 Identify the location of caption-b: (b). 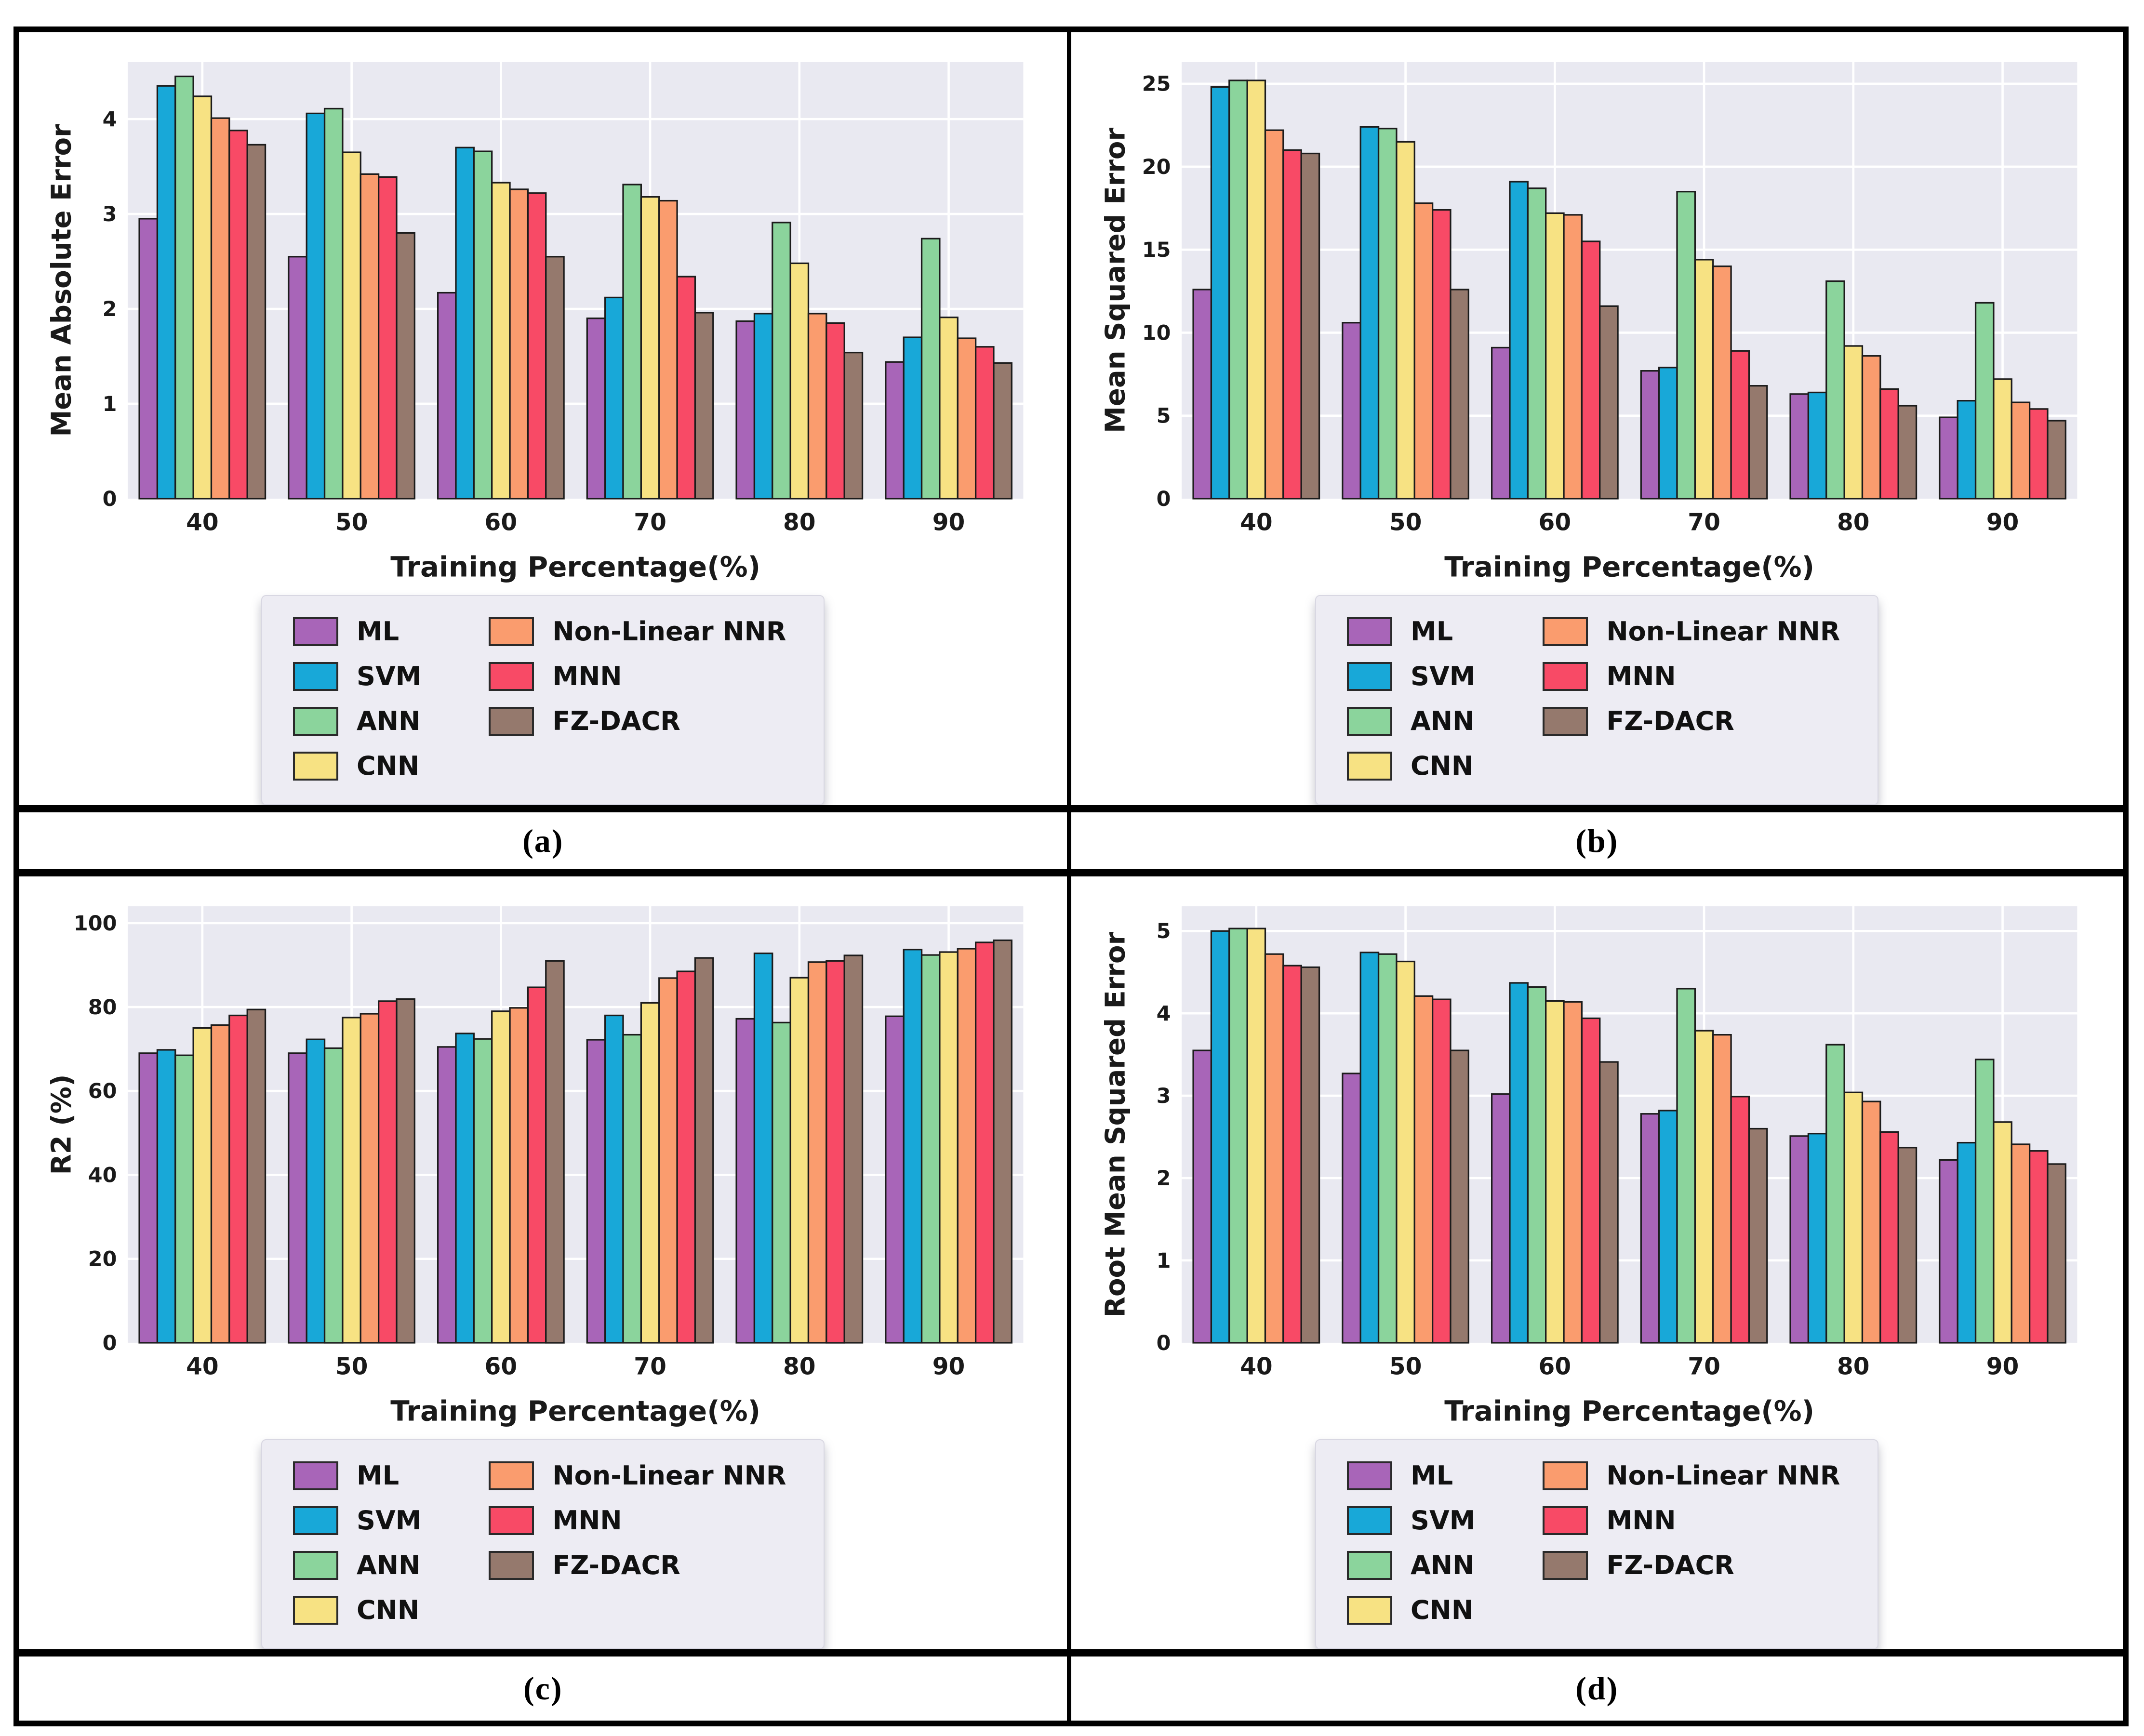
(1597, 840).